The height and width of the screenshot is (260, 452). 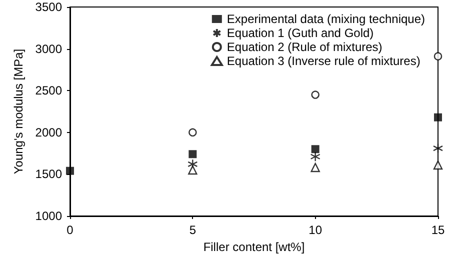 What do you see at coordinates (254, 247) in the screenshot?
I see `x-axis-title: Filler content [wt%]` at bounding box center [254, 247].